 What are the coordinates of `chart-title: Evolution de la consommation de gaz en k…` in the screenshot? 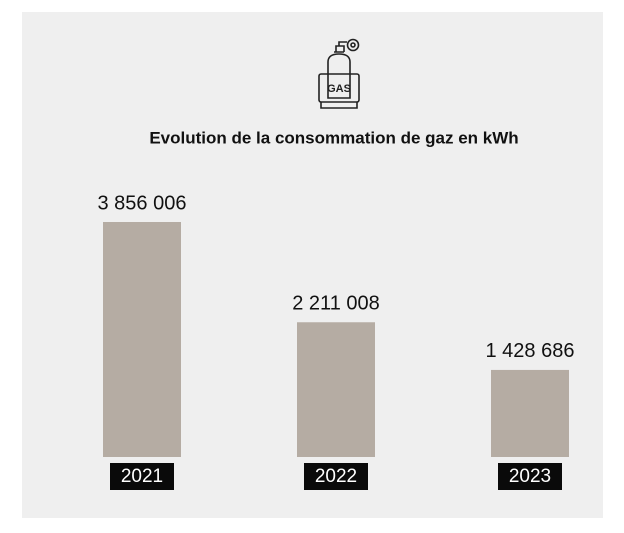 It's located at (333, 137).